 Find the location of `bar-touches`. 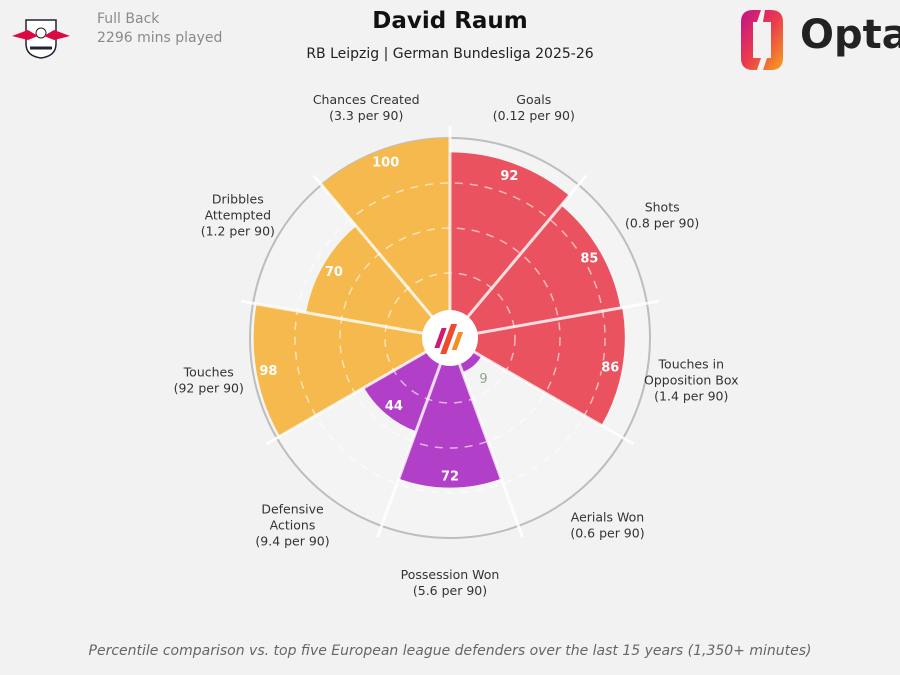

bar-touches is located at coordinates (351, 370).